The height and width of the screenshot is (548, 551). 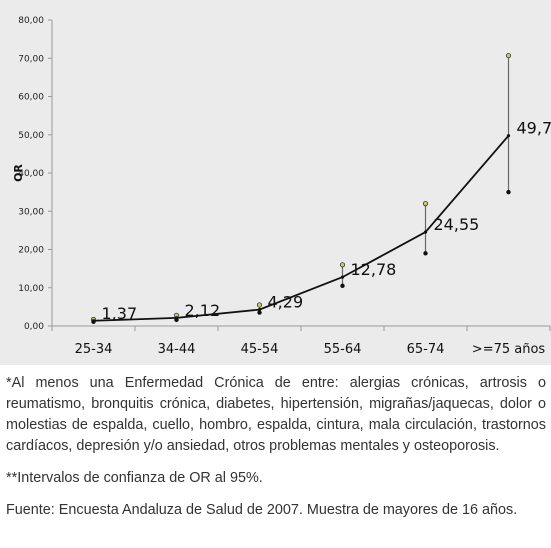 I want to click on y-tick-label: 50,00, so click(x=31, y=136).